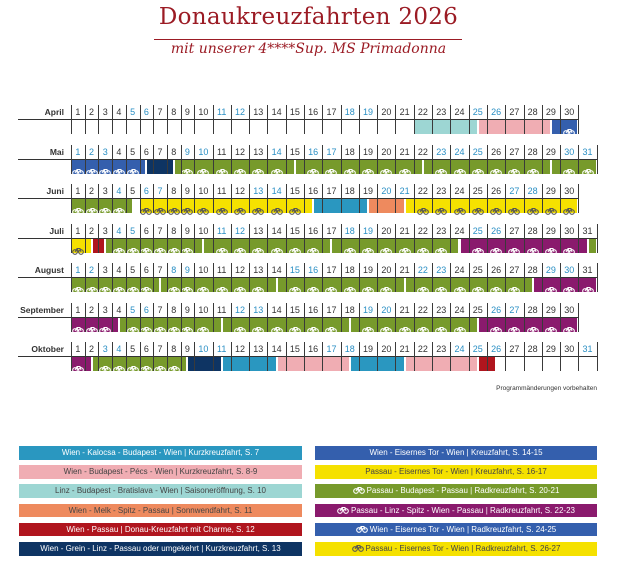 The height and width of the screenshot is (581, 617). Describe the element at coordinates (569, 112) in the screenshot. I see `day-number: 30` at that location.